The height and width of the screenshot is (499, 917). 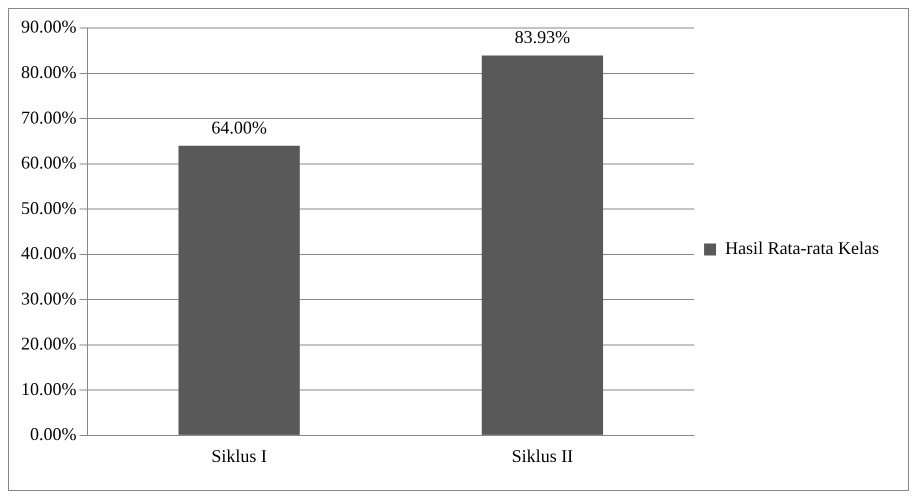 What do you see at coordinates (53, 434) in the screenshot?
I see `y-tick-label: 0.00%` at bounding box center [53, 434].